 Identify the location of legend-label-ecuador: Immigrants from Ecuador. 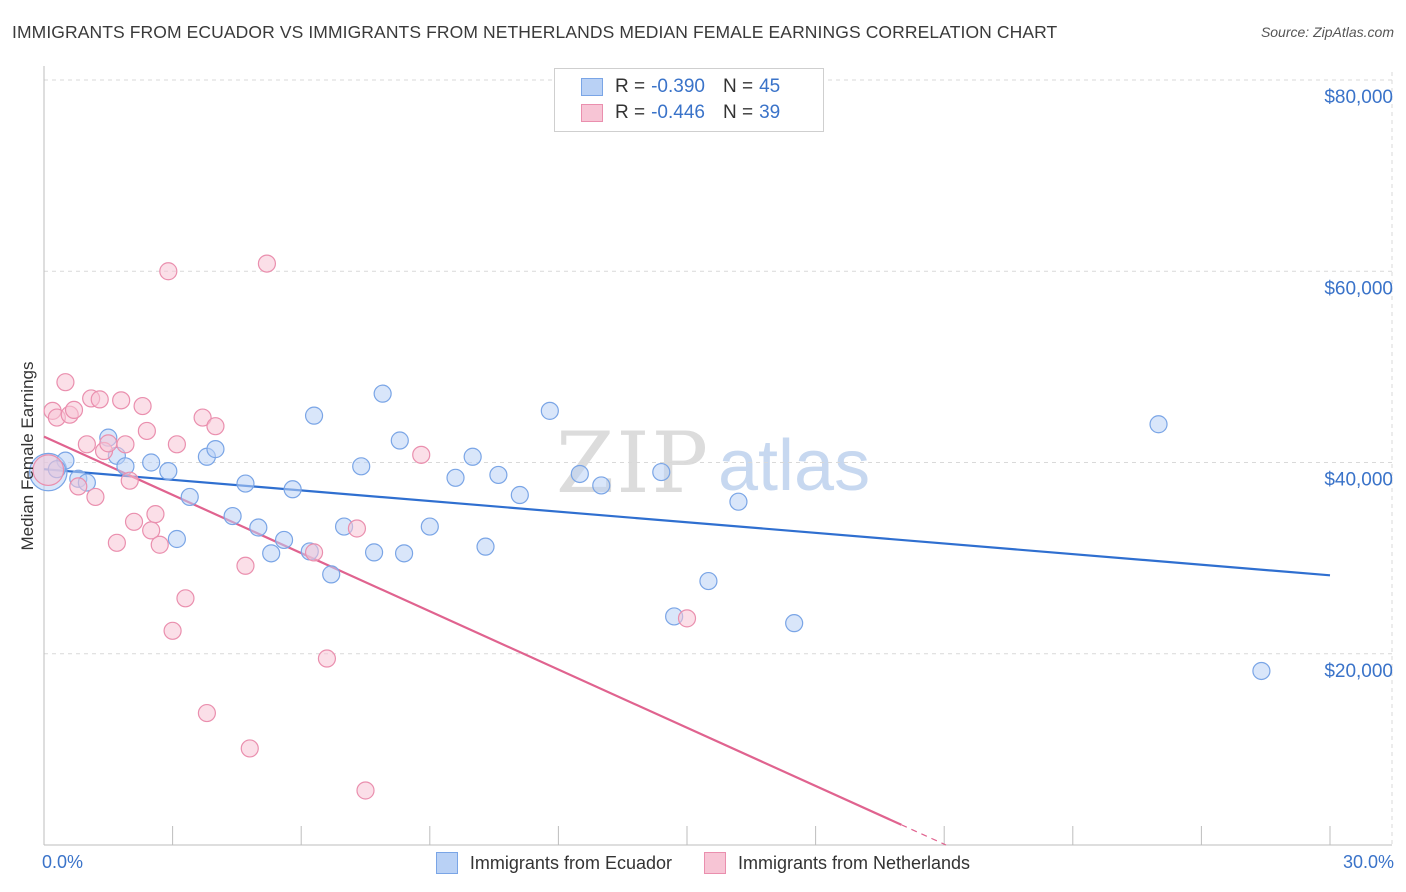
(570, 862).